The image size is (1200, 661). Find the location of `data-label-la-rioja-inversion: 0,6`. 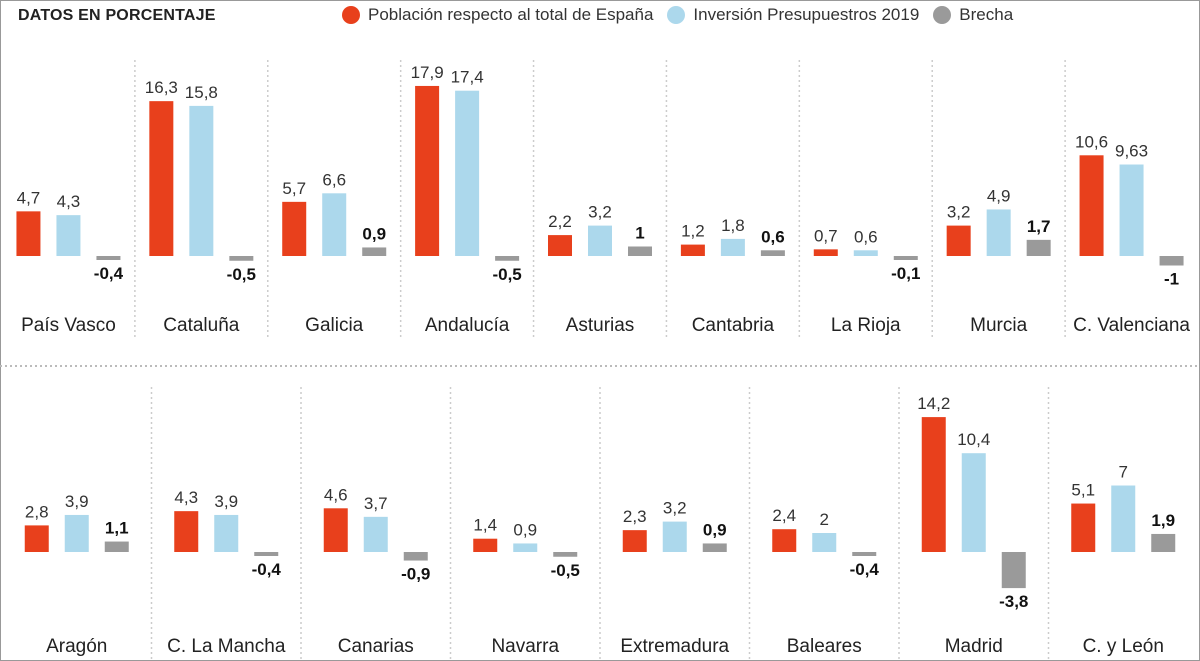

data-label-la-rioja-inversion: 0,6 is located at coordinates (866, 236).